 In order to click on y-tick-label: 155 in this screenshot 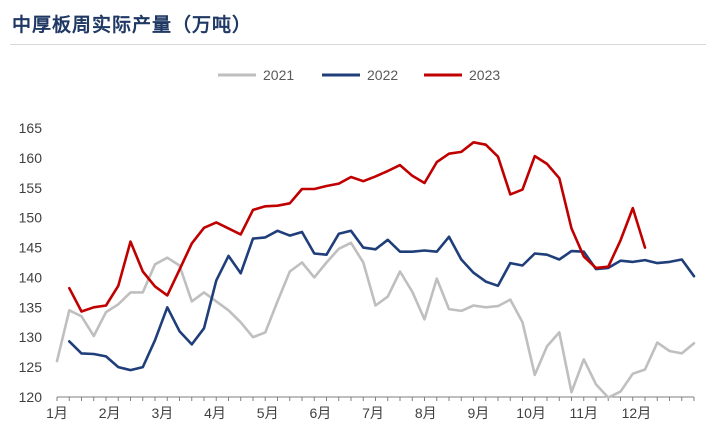, I will do `click(31, 188)`.